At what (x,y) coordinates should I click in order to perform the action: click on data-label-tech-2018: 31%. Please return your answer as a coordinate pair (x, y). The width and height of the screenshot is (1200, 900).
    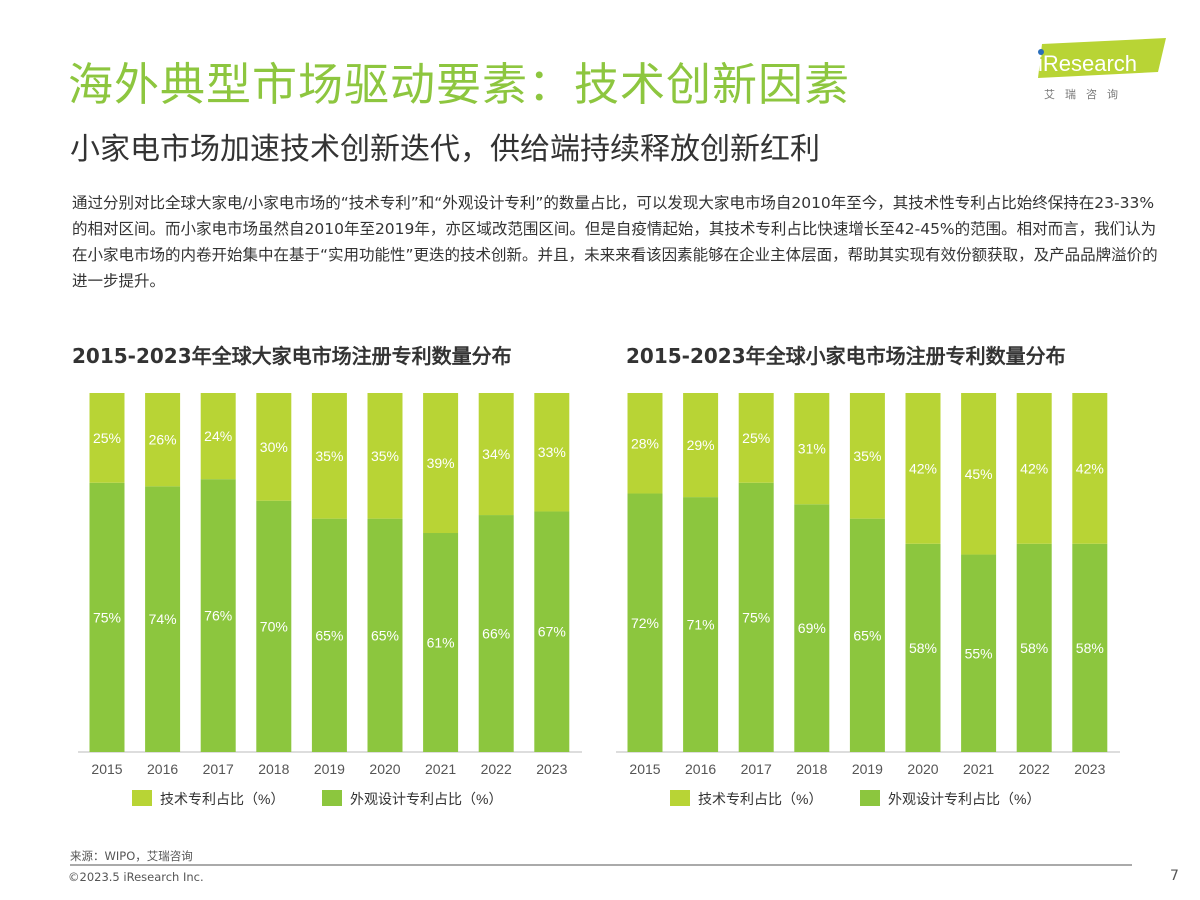
    Looking at the image, I should click on (812, 449).